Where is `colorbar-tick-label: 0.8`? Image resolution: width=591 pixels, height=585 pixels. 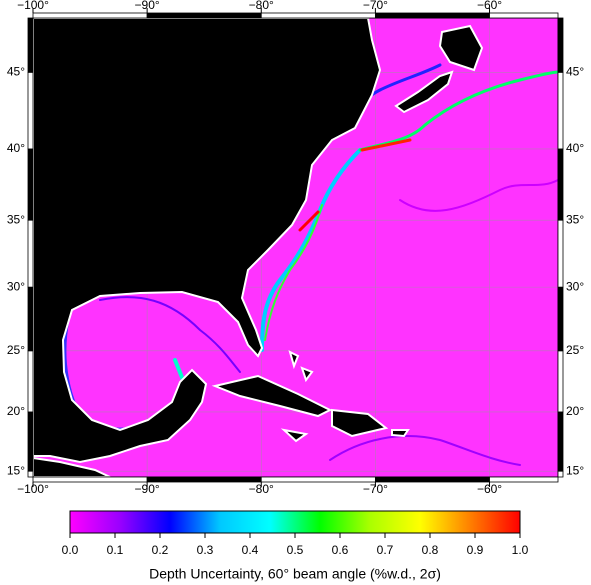 colorbar-tick-label: 0.8 is located at coordinates (430, 550).